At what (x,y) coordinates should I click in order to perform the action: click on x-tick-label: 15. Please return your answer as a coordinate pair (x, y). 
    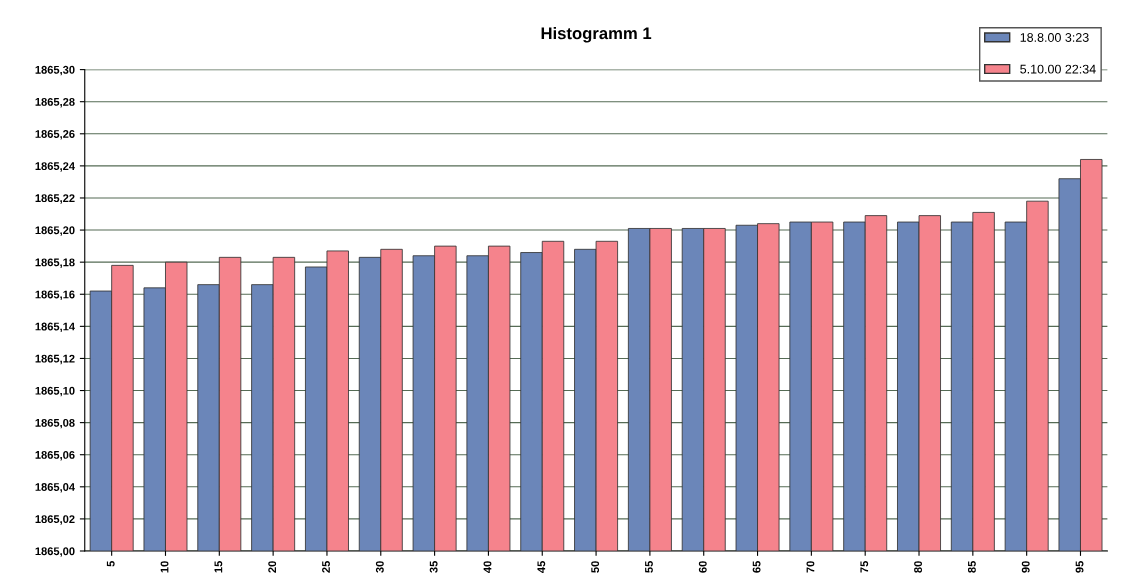
    Looking at the image, I should click on (218, 567).